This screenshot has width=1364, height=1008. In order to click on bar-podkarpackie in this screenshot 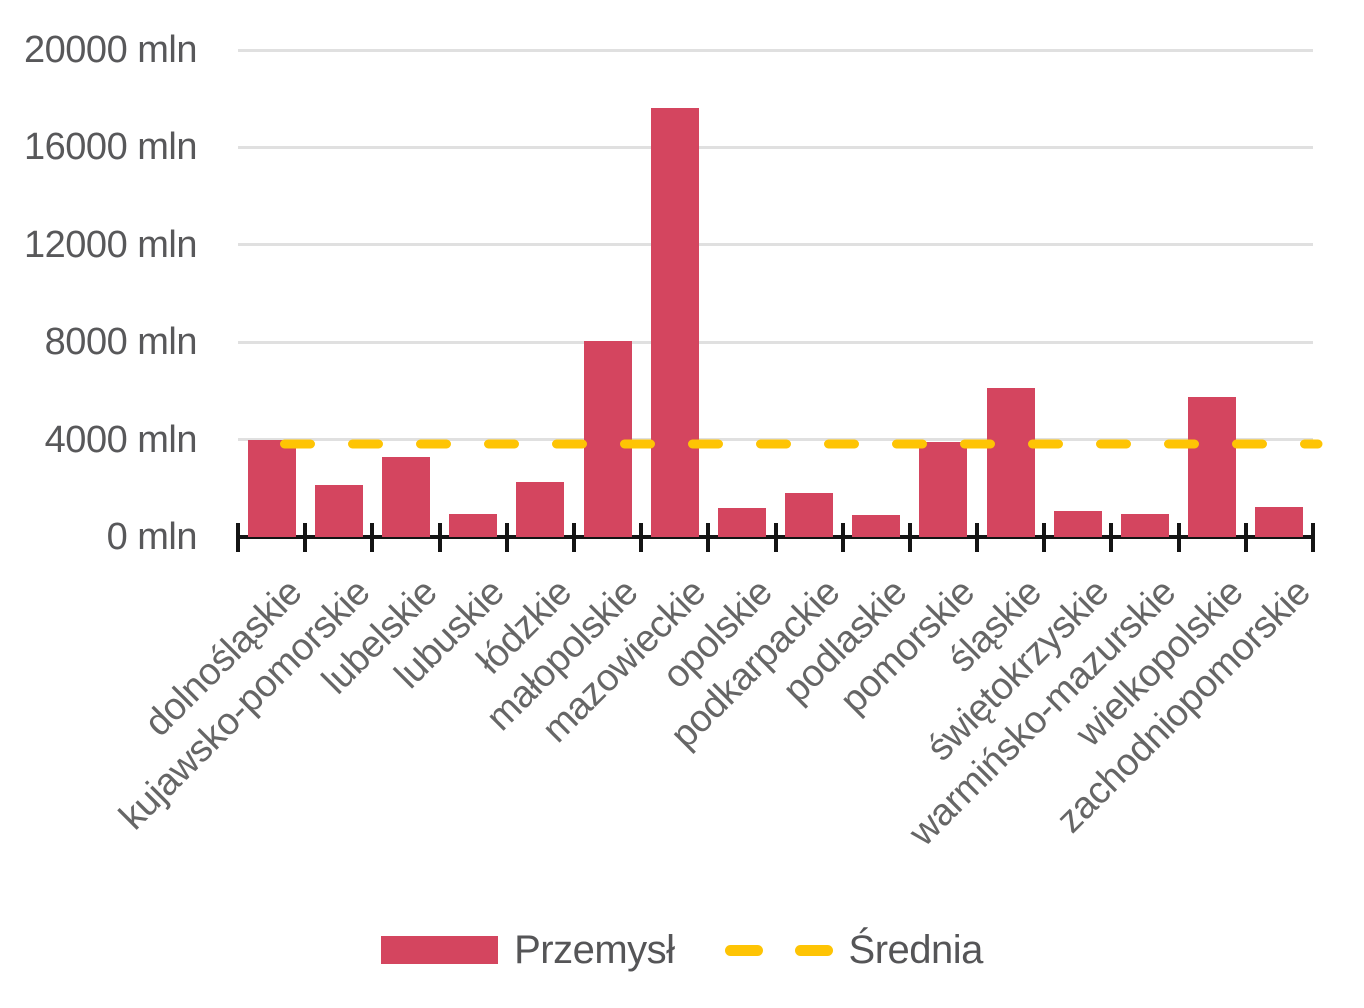, I will do `click(809, 515)`.